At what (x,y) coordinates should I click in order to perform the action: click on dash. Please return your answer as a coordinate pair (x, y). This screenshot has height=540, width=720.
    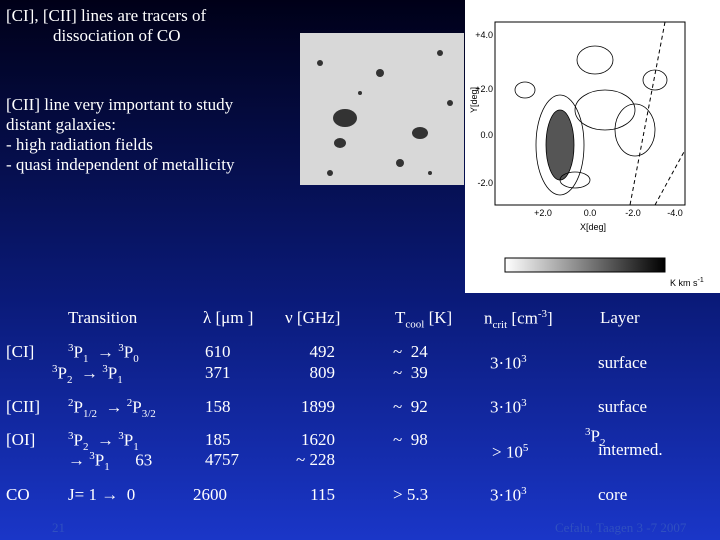
    Looking at the image, I should click on (647, 113).